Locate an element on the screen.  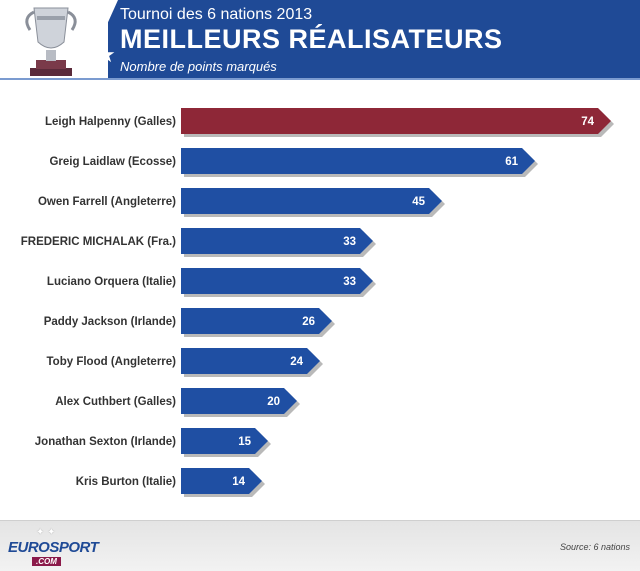
value-label: 61 is located at coordinates (511, 162).